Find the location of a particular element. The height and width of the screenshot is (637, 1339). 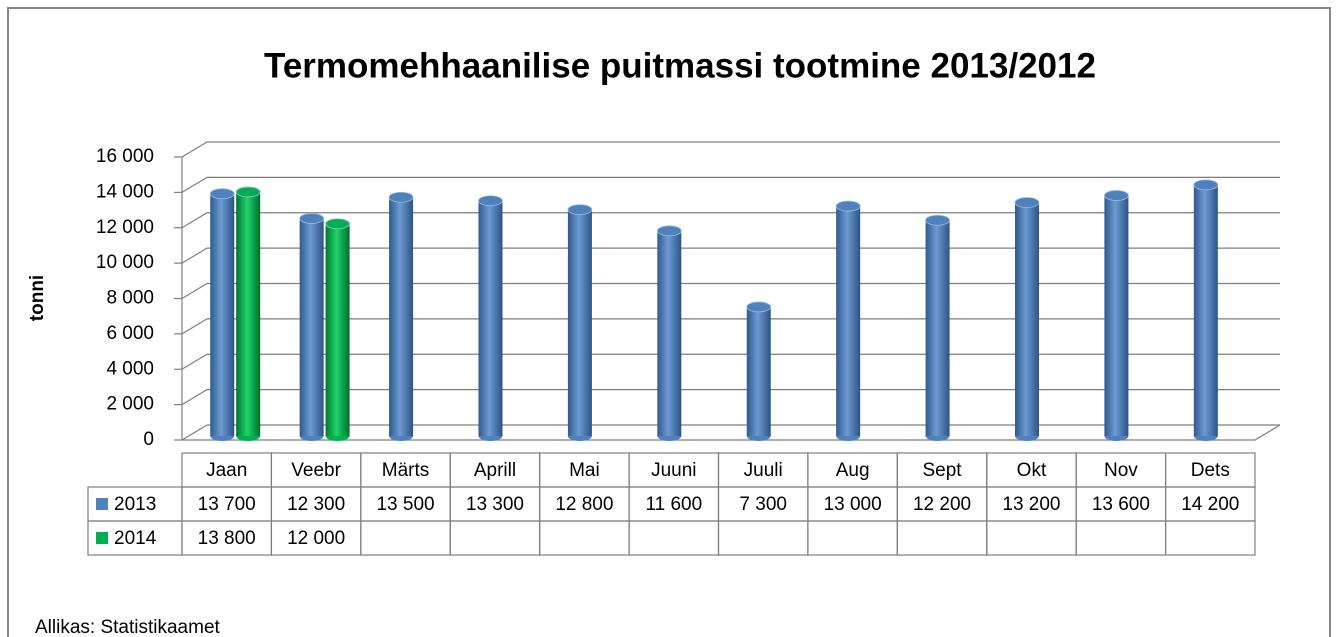

data-label: 12 800 is located at coordinates (584, 504).